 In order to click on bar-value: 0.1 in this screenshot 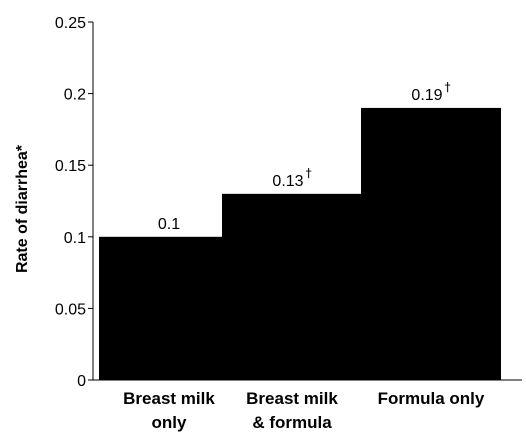, I will do `click(169, 224)`.